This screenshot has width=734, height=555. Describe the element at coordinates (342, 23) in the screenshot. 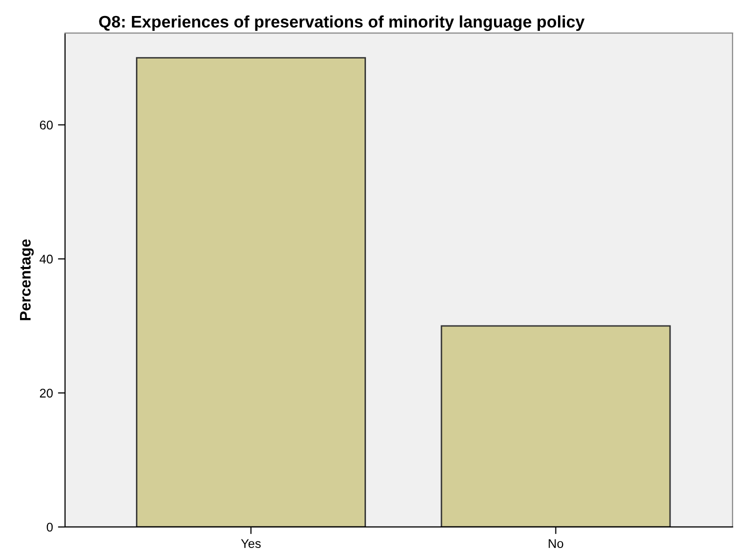

I see `chart-title: Q8: Experiences of preservations of minority language policy` at that location.